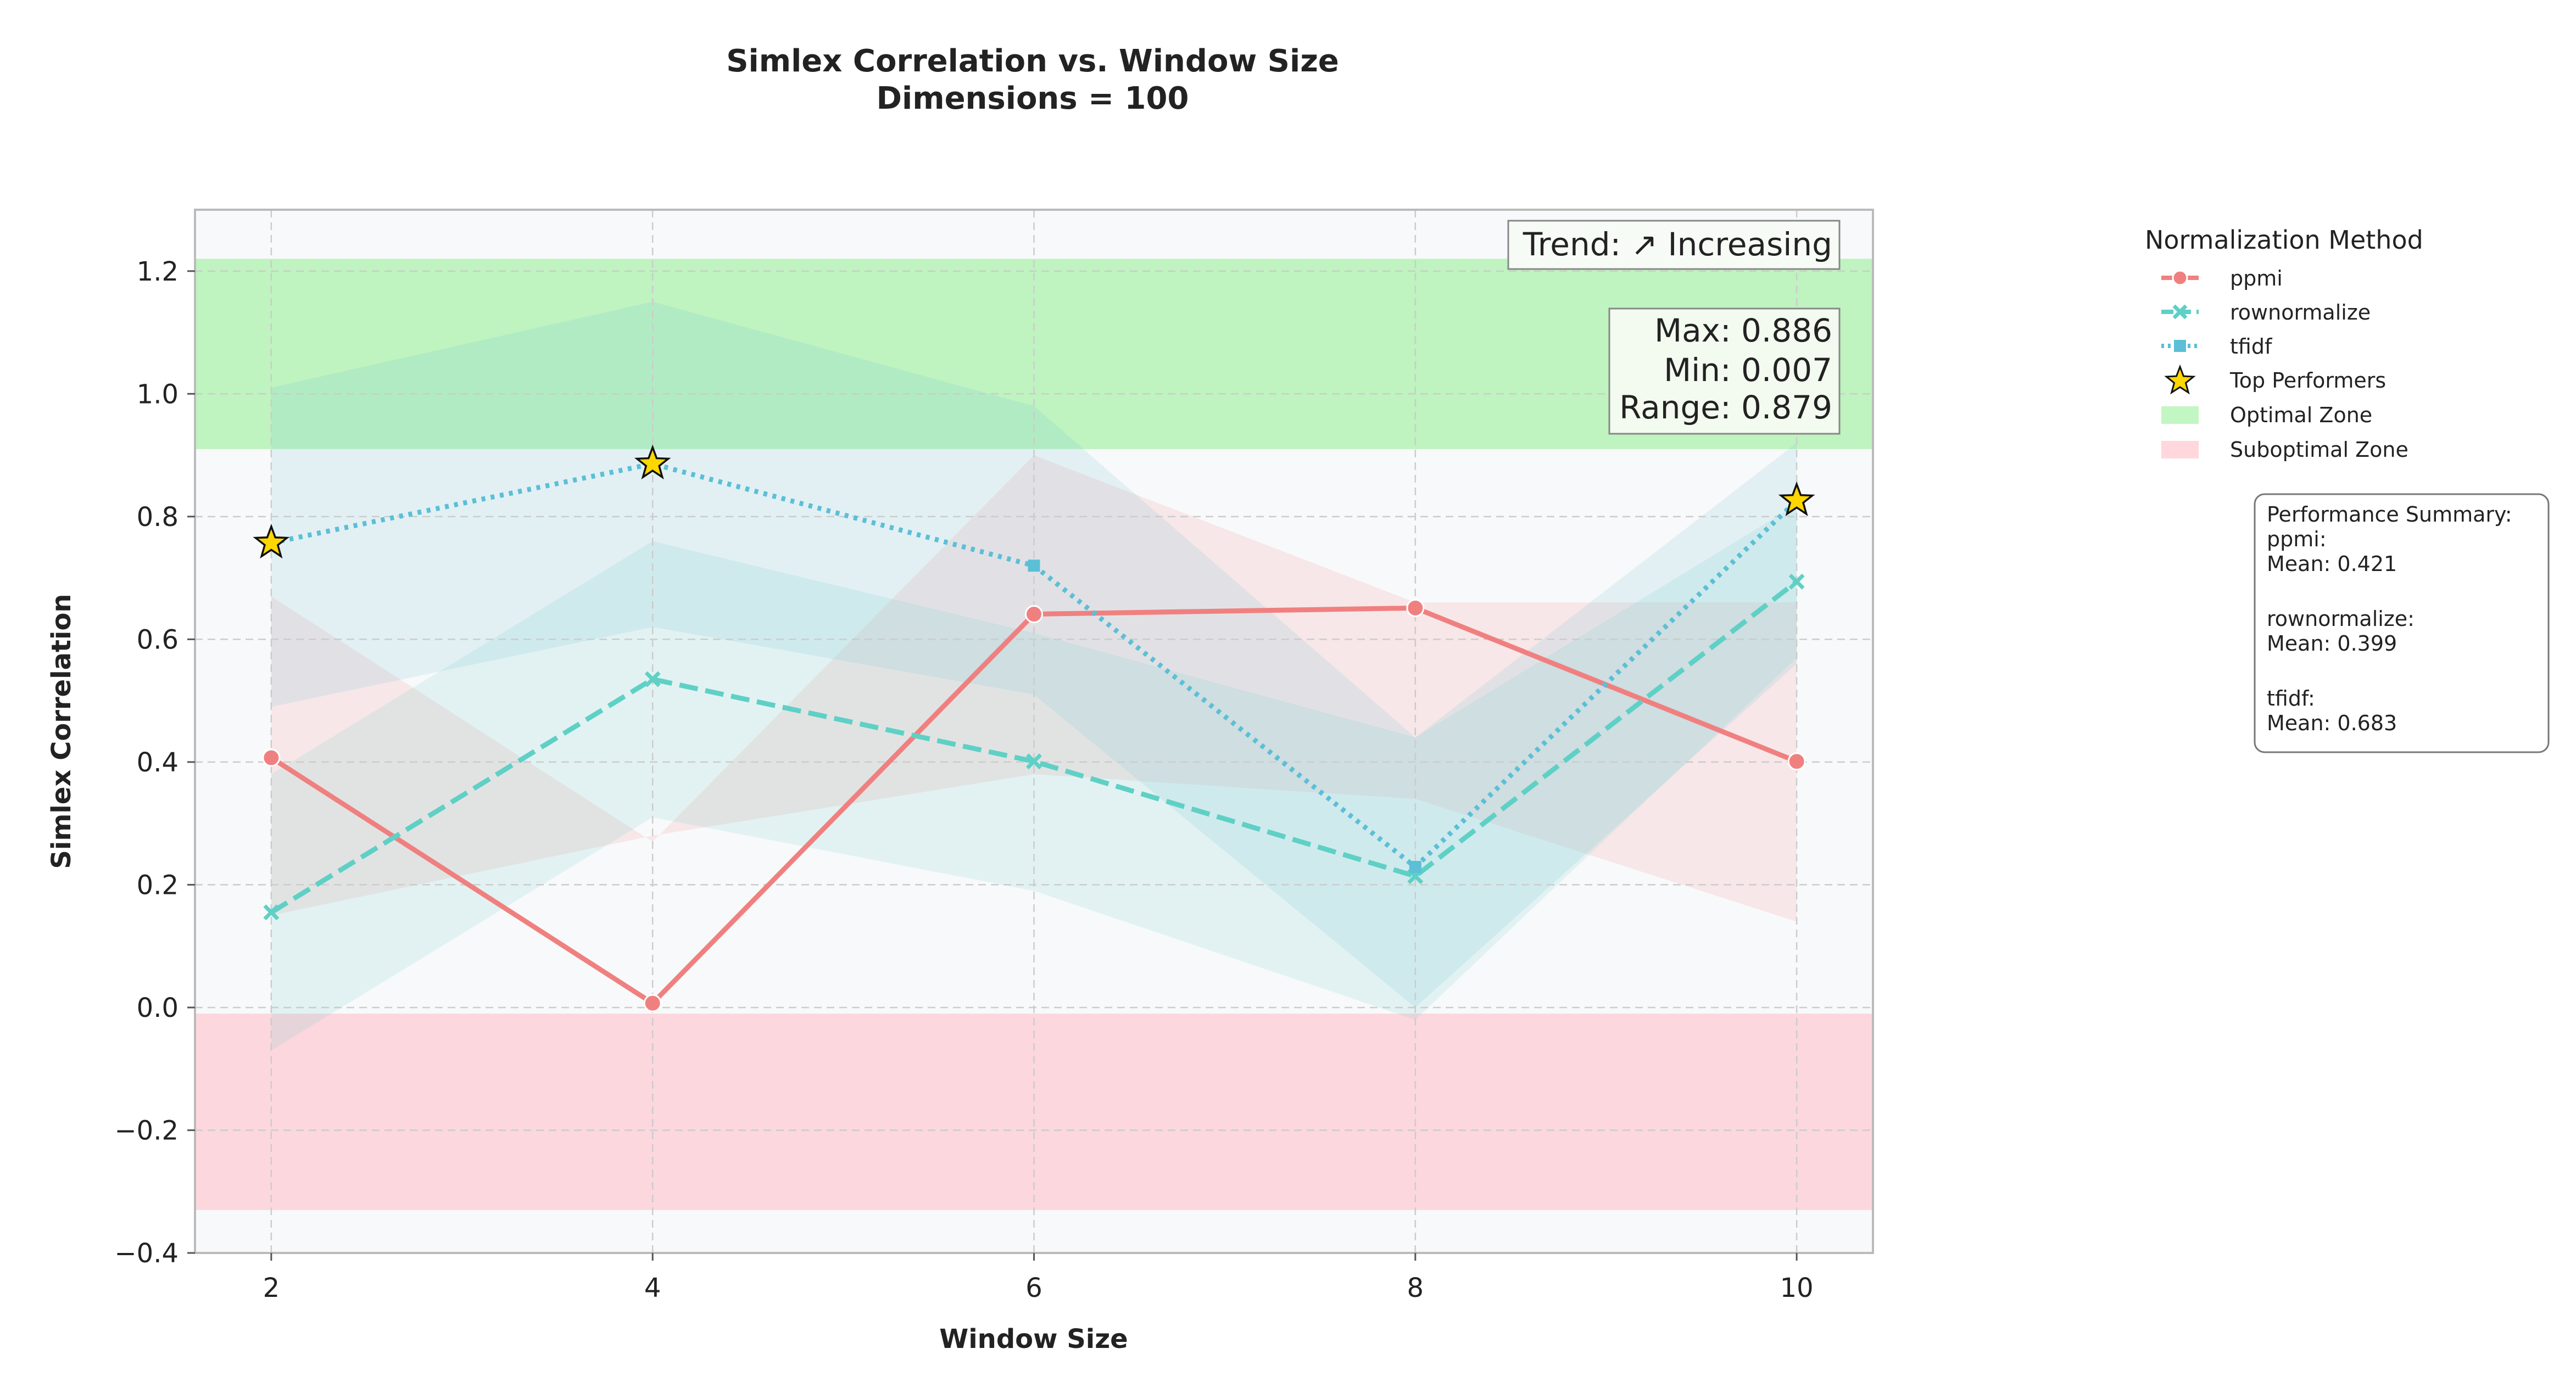  I want to click on legend-item-ppmi: ppmi, so click(2222, 278).